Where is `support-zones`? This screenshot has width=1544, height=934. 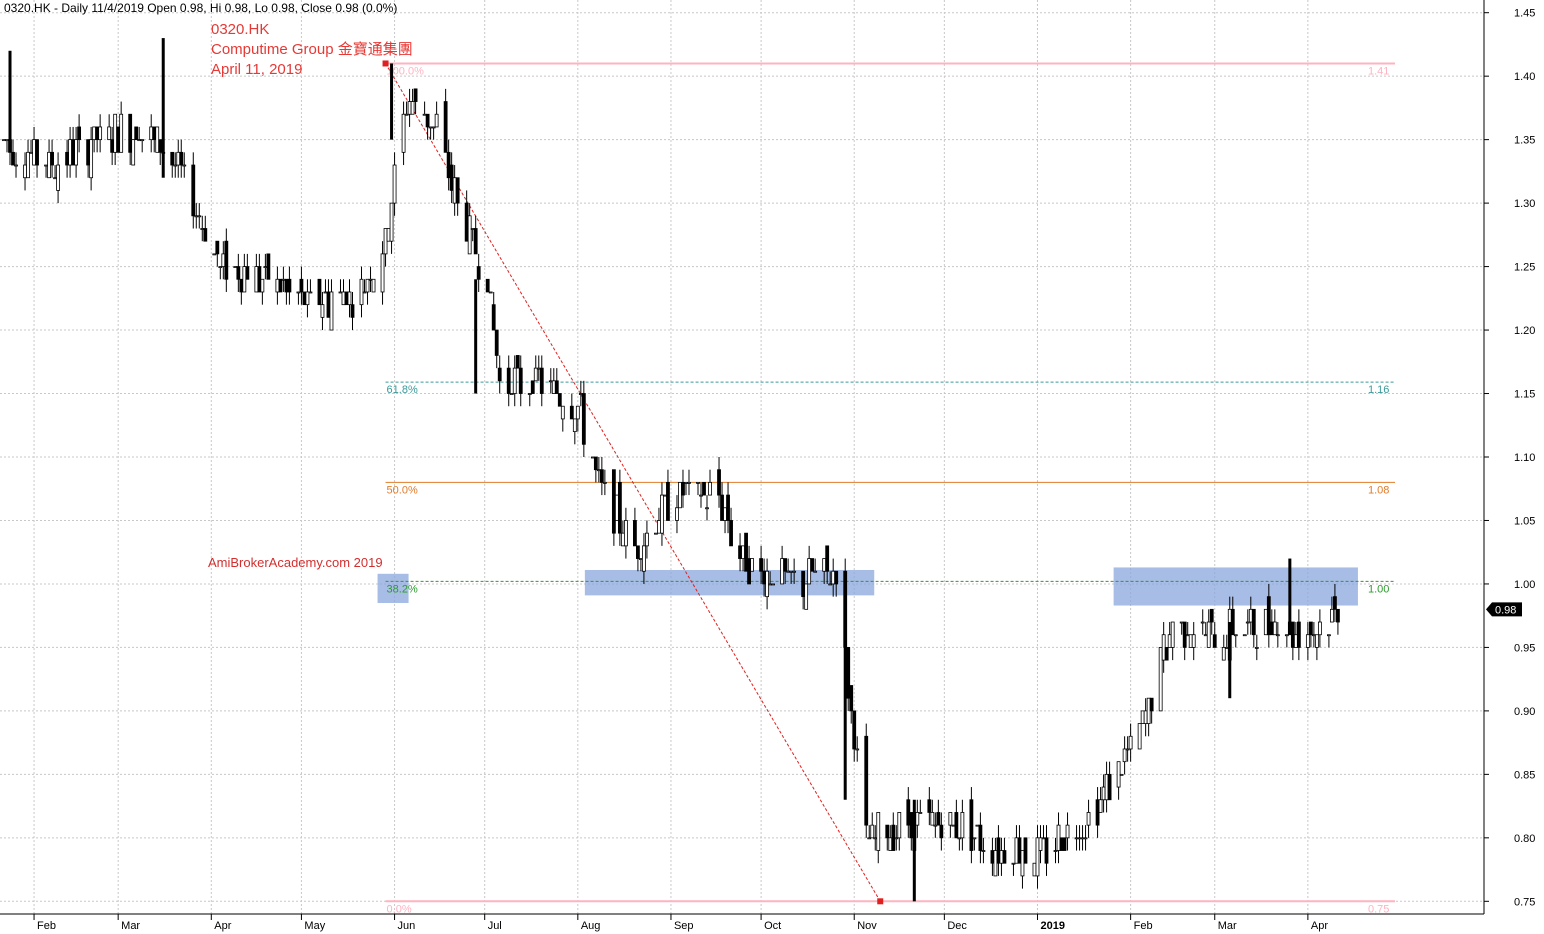
support-zones is located at coordinates (867, 586).